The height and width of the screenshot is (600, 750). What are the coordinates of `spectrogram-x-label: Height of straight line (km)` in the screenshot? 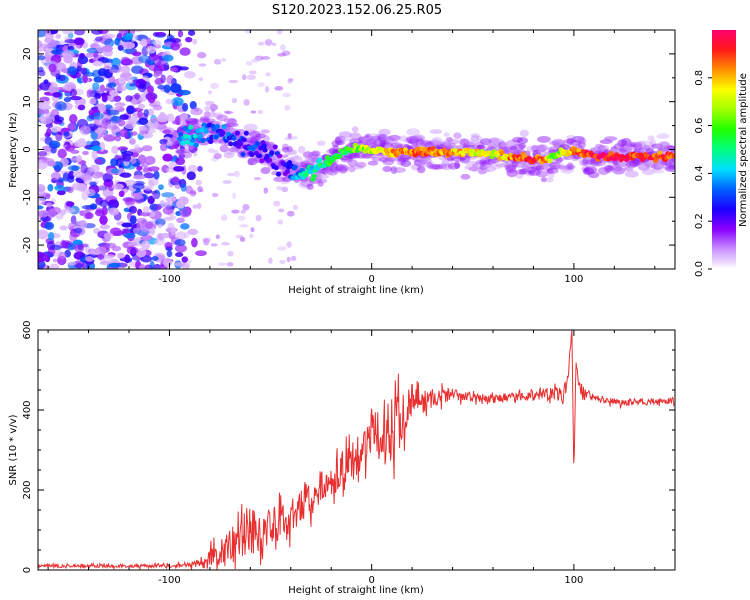 It's located at (356, 290).